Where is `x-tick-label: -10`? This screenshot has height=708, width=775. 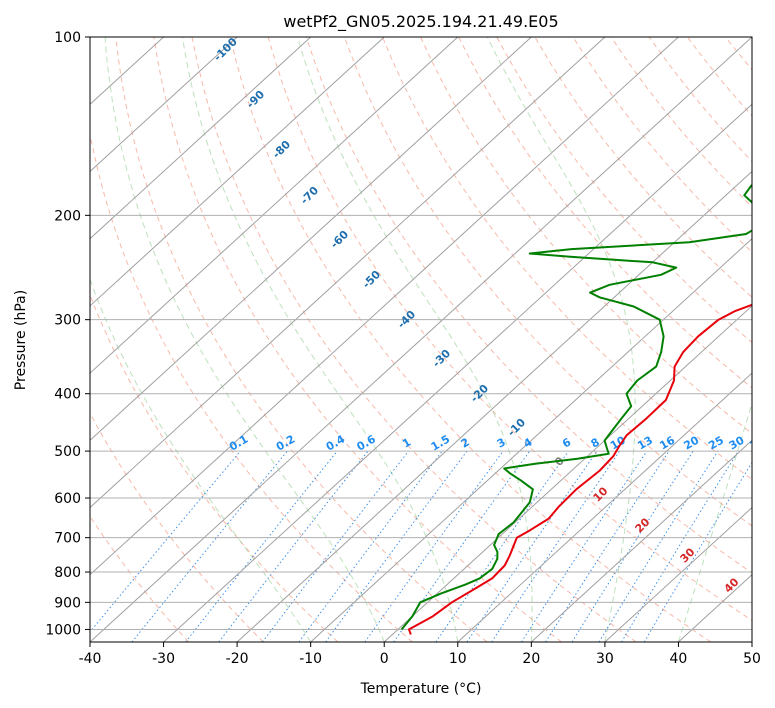 x-tick-label: -10 is located at coordinates (310, 659).